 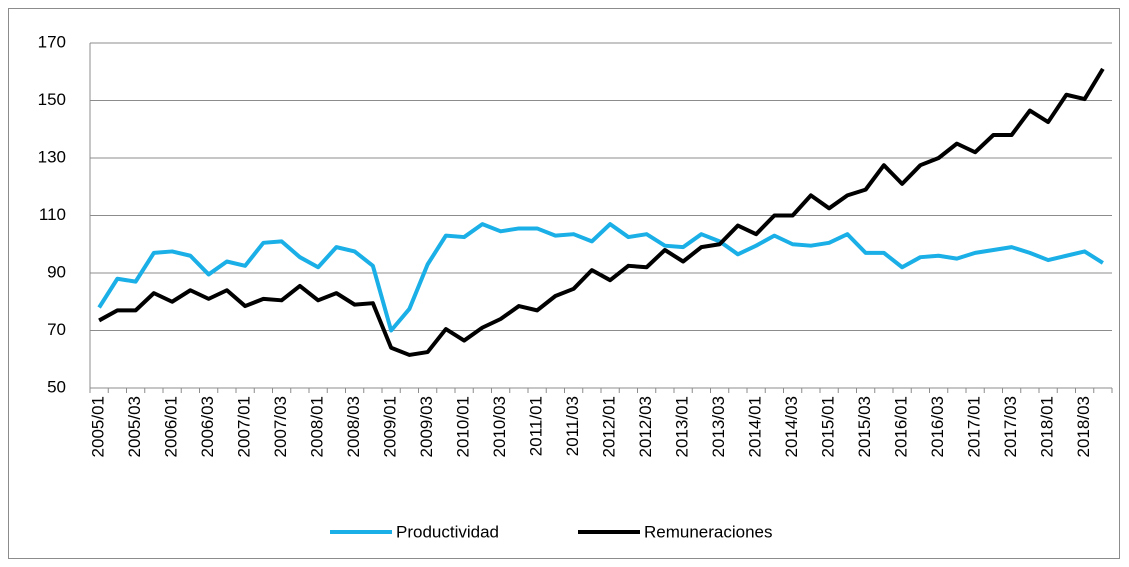 I want to click on x-tick-label: 2009/01, so click(x=390, y=426).